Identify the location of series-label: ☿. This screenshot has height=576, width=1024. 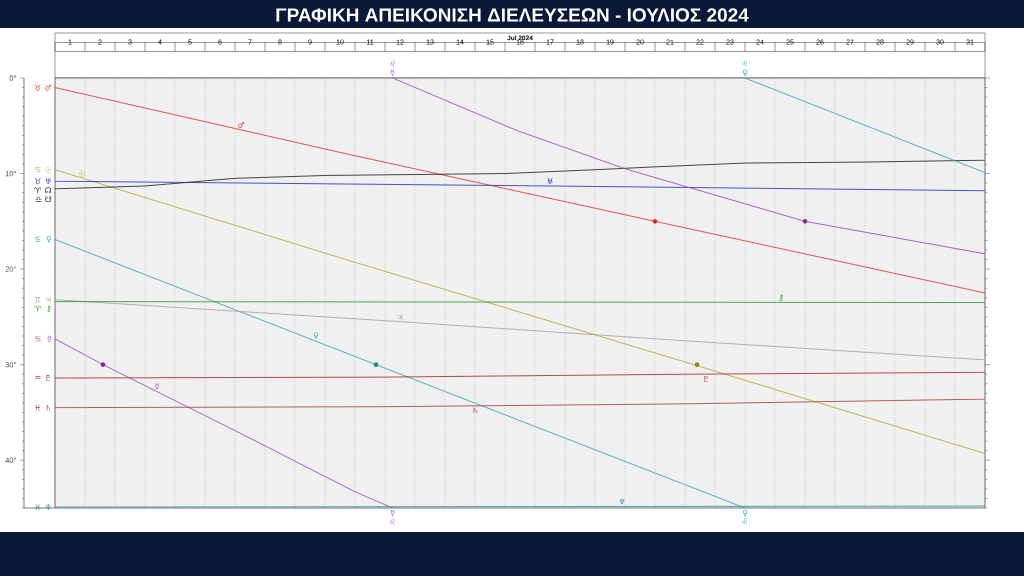
(49, 339).